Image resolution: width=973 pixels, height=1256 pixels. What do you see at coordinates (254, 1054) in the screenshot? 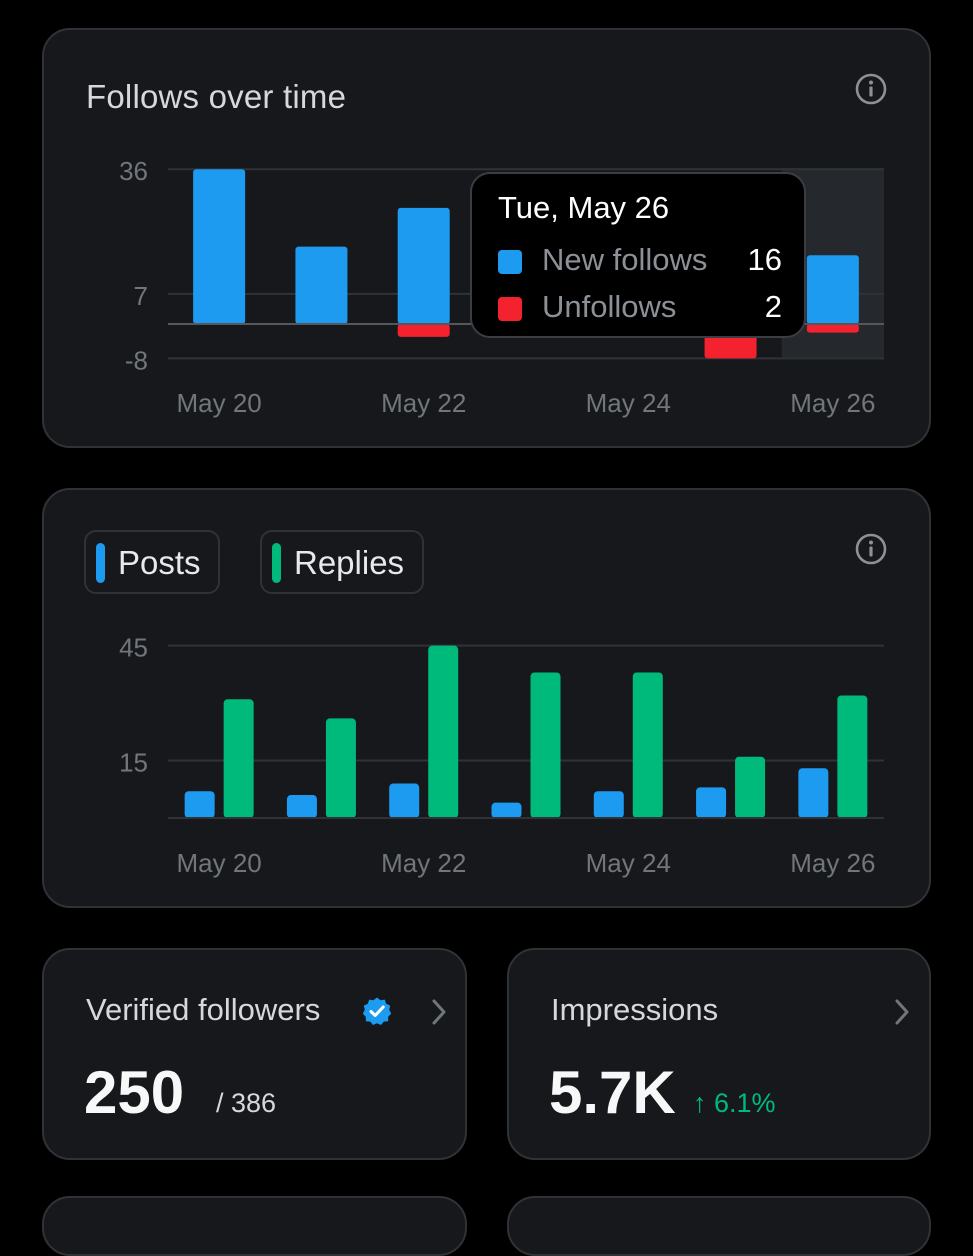
I see `verified-followers-card: Verified followers 250 / 386` at bounding box center [254, 1054].